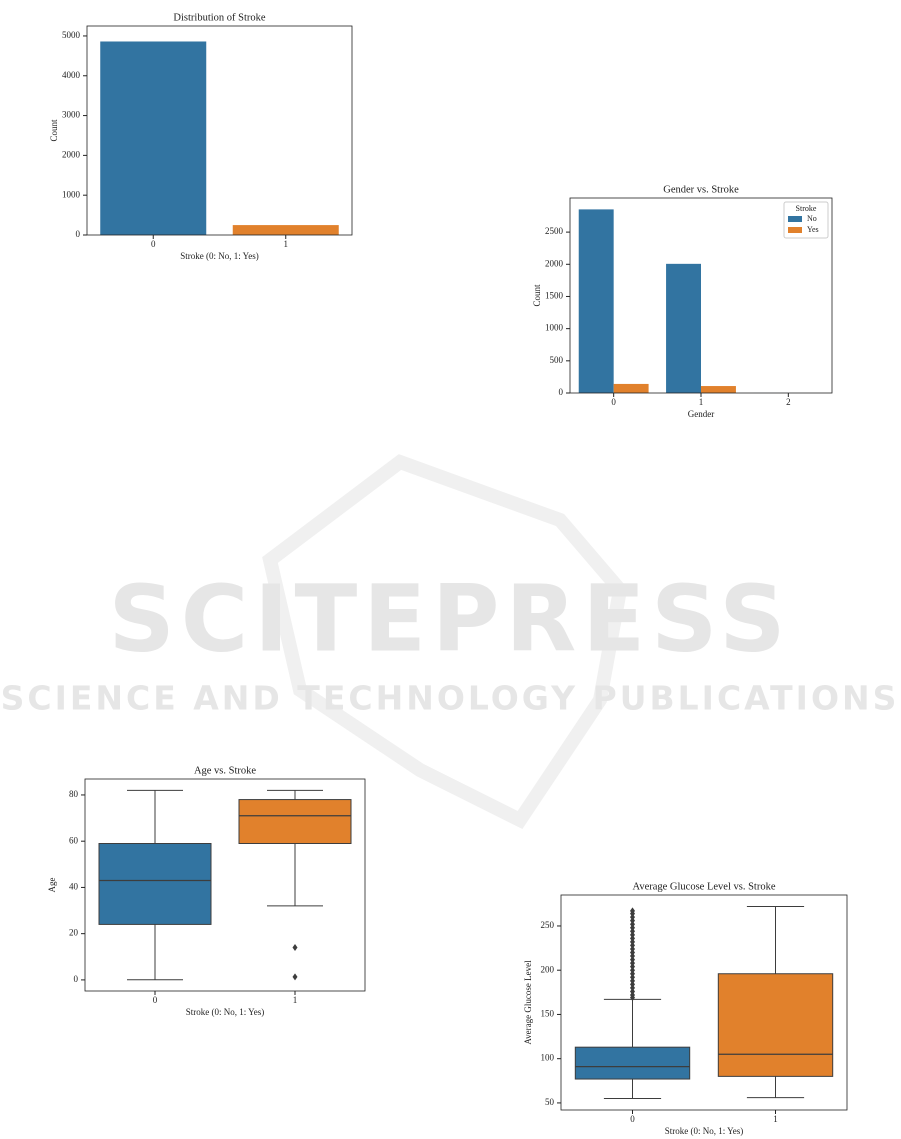 This screenshot has height=1139, width=901. Describe the element at coordinates (225, 770) in the screenshot. I see `chart-title: Age vs. Stroke` at that location.